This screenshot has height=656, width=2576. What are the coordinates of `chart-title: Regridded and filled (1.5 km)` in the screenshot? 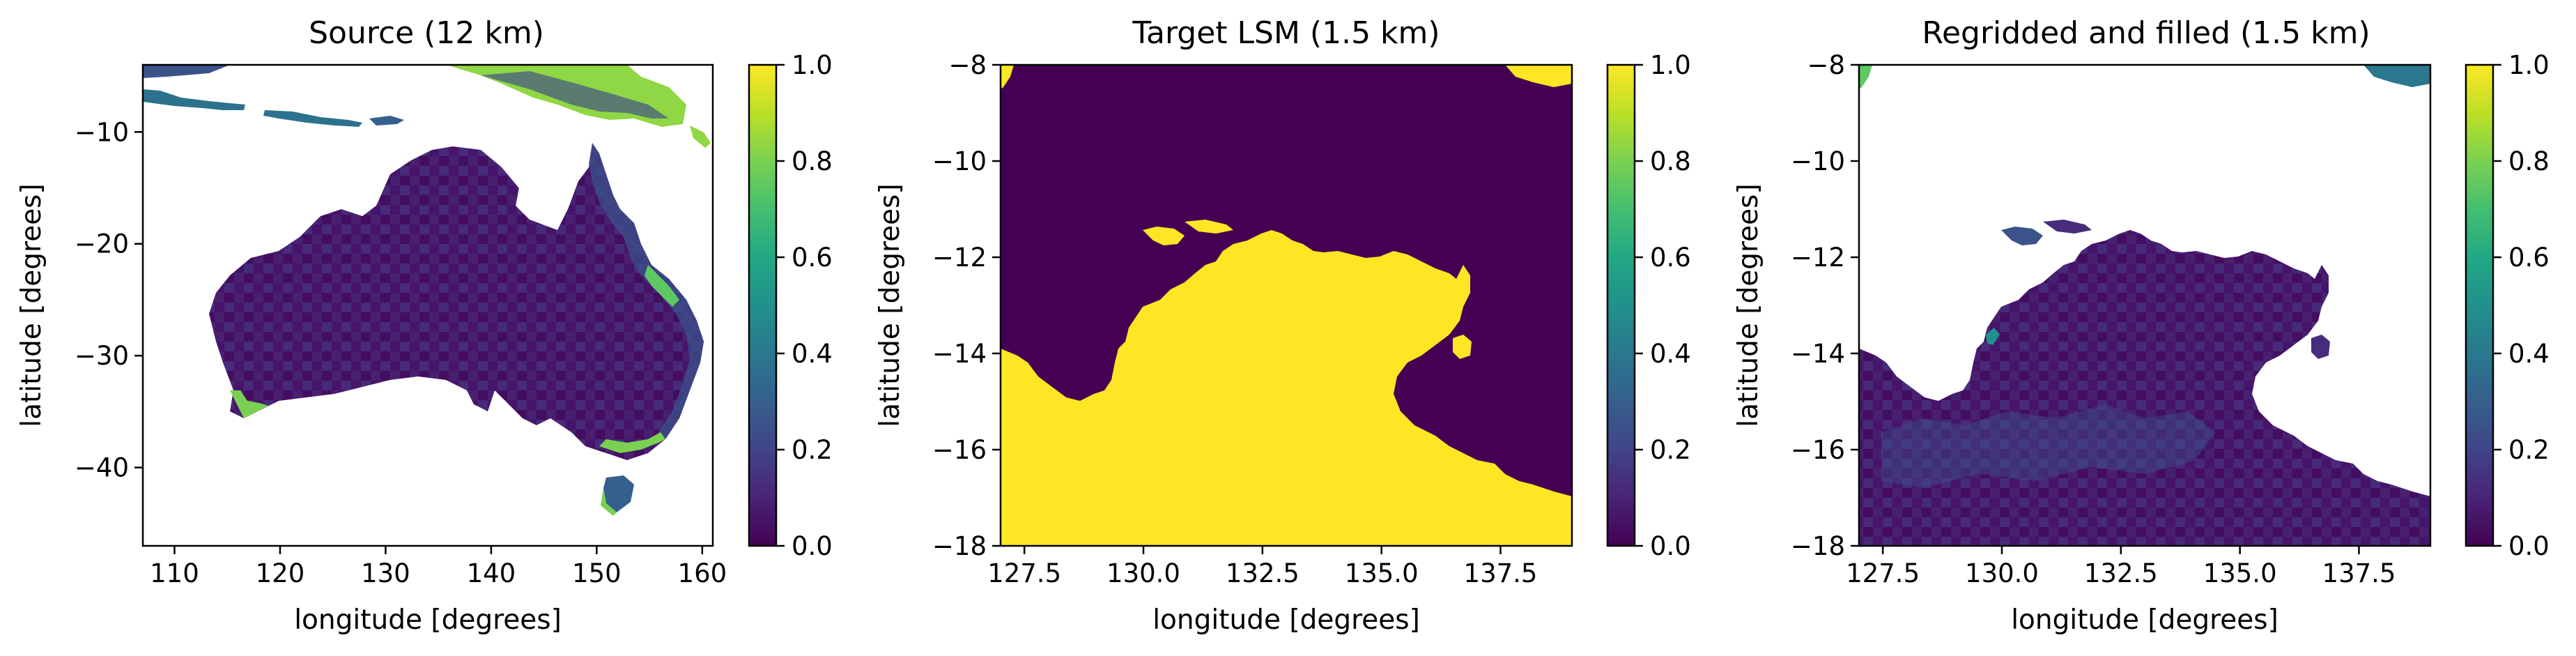 It's located at (2146, 33).